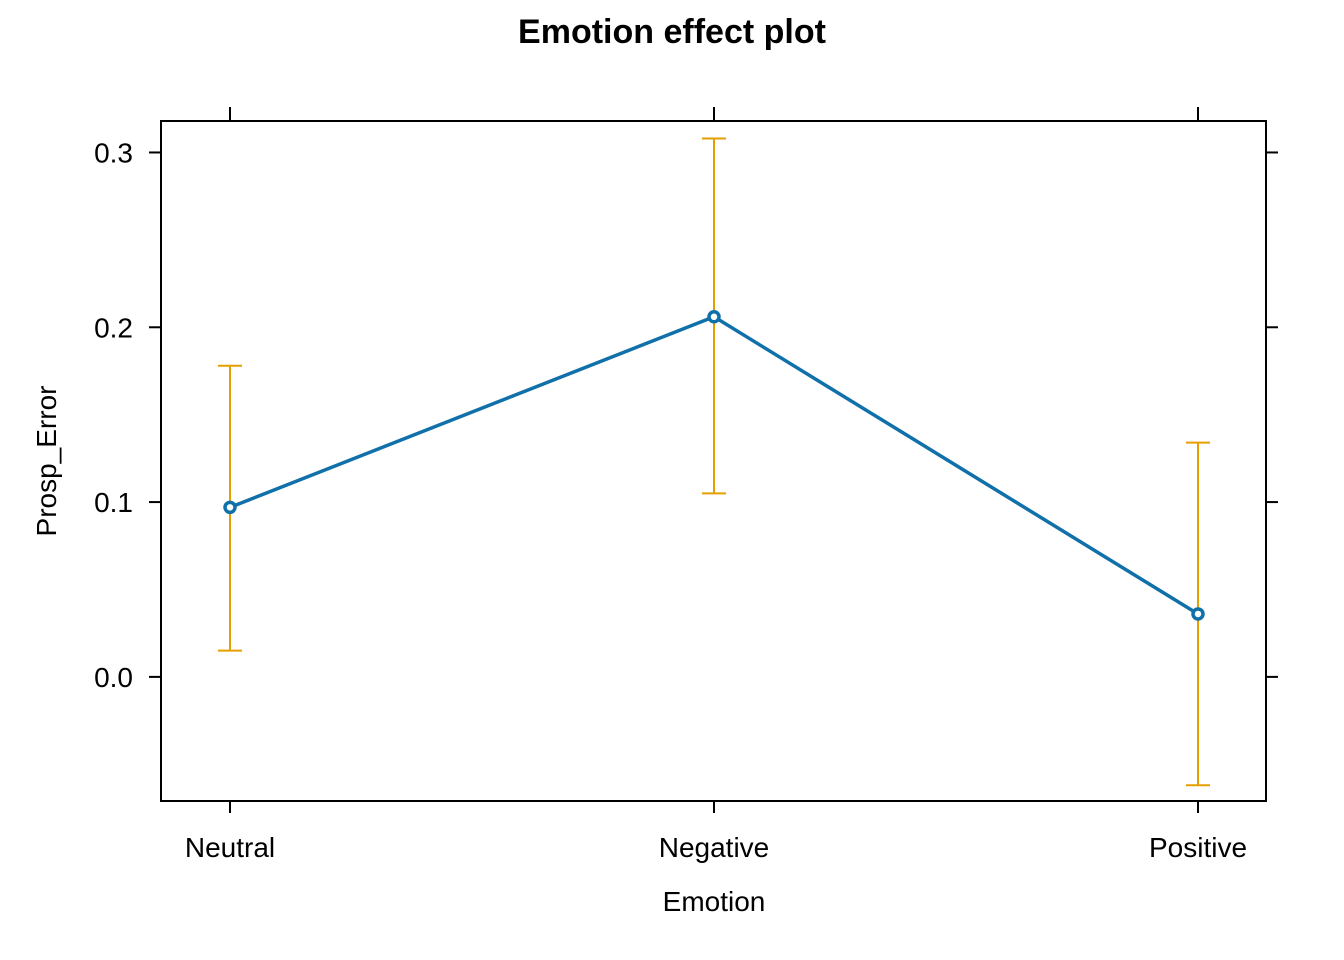 Image resolution: width=1344 pixels, height=960 pixels. What do you see at coordinates (113, 502) in the screenshot?
I see `y-tick-label: 0.1` at bounding box center [113, 502].